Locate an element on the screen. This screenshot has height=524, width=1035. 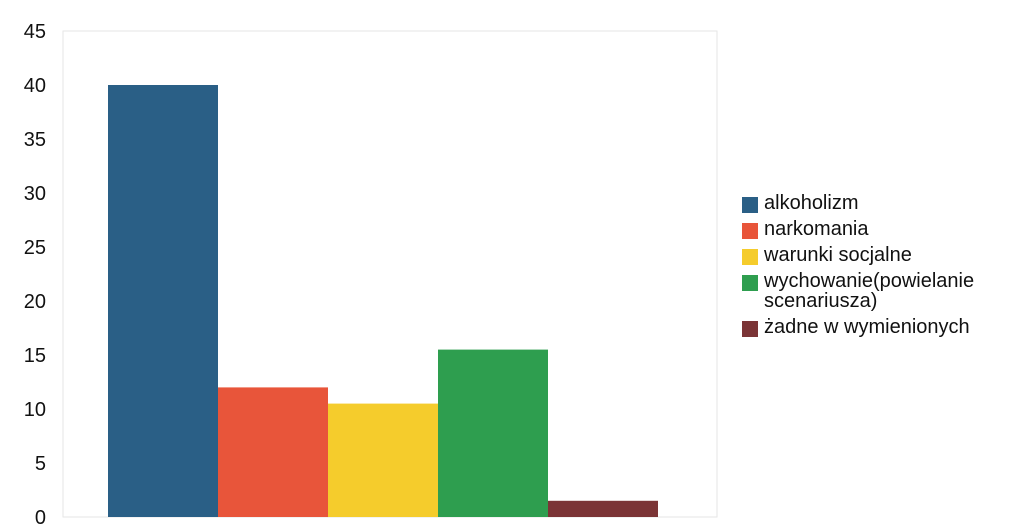
y-tick-label: 35 is located at coordinates (35, 140).